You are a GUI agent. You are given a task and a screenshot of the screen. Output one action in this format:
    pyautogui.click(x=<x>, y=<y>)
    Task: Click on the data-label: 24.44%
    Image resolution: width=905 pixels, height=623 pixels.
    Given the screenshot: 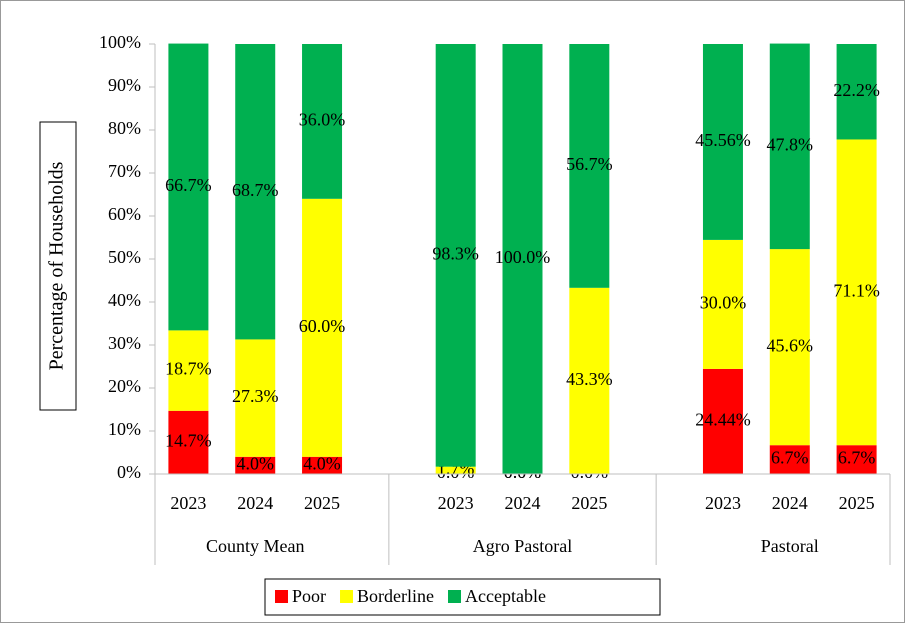 What is the action you would take?
    pyautogui.click(x=723, y=420)
    